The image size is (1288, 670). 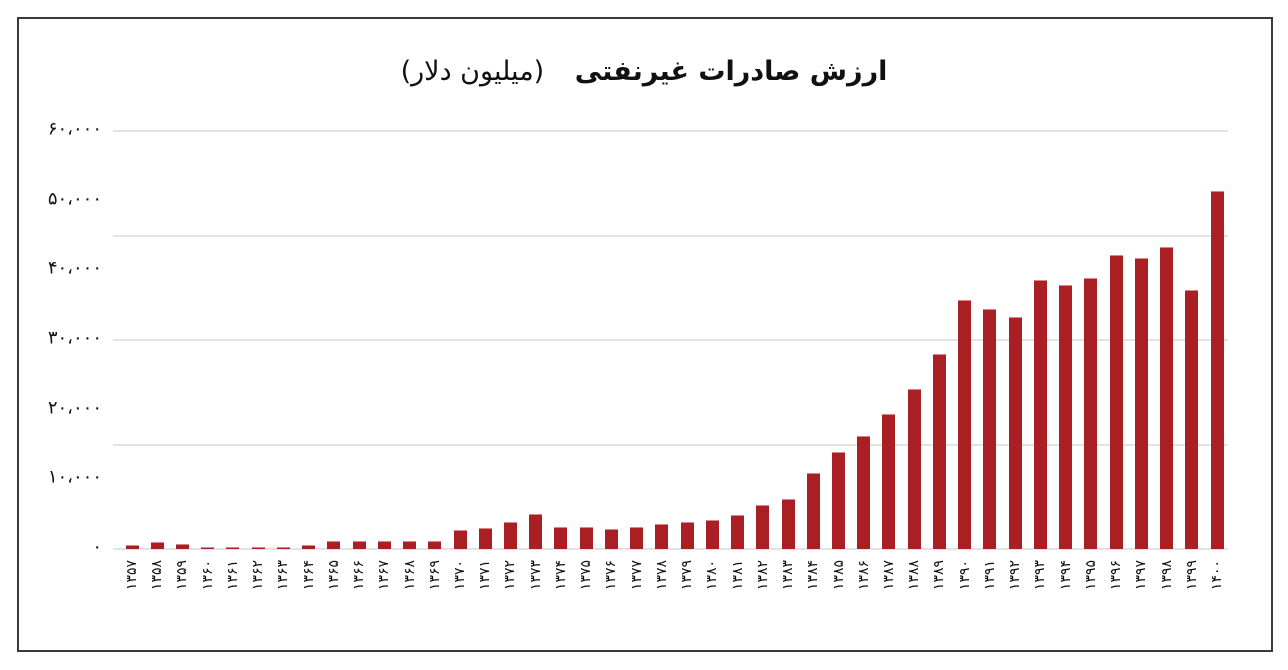 What do you see at coordinates (510, 575) in the screenshot?
I see `x-tick-label: ۱۳۷۲` at bounding box center [510, 575].